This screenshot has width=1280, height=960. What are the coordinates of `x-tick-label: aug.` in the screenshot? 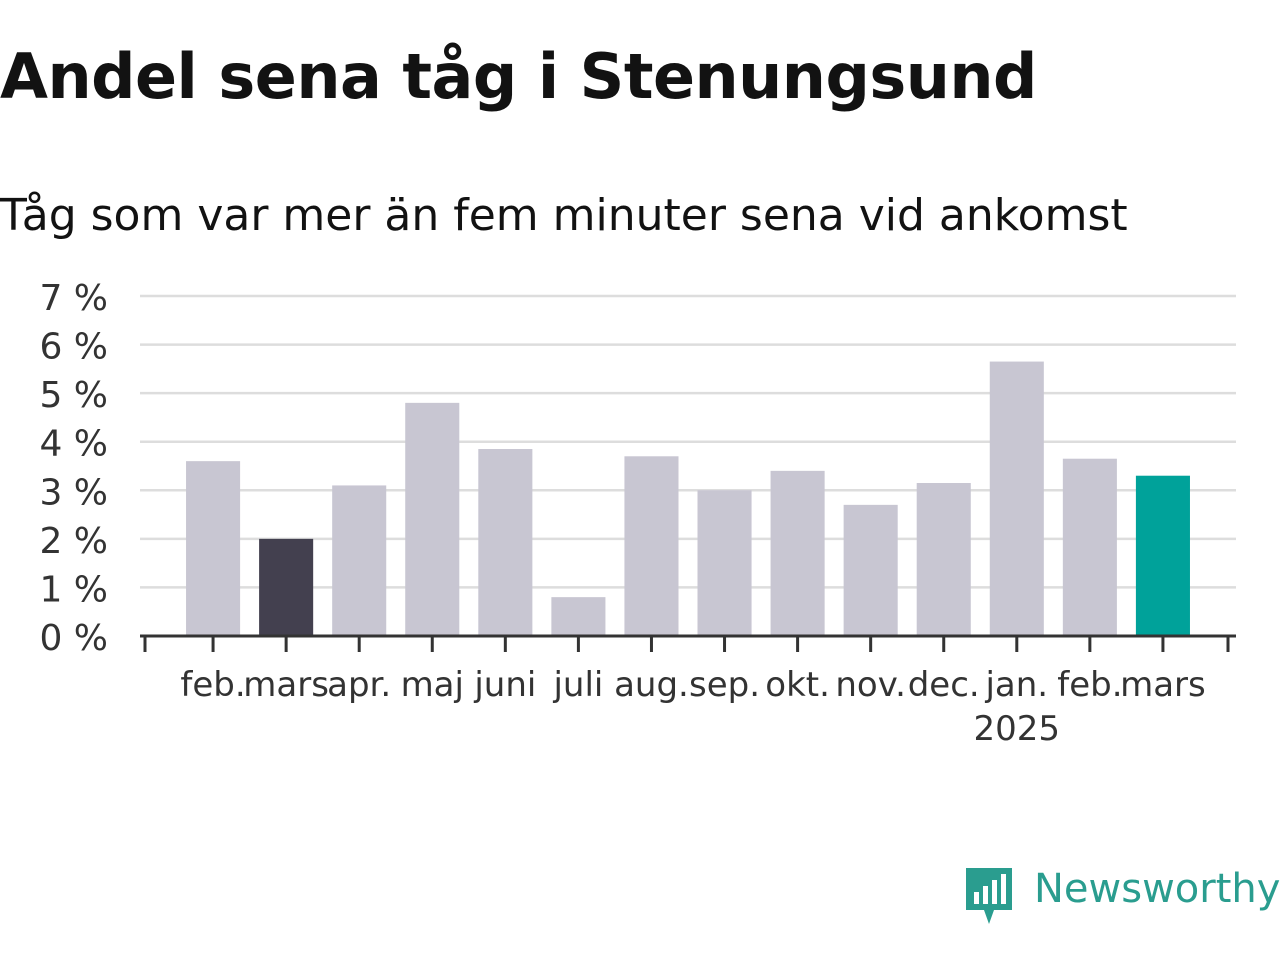 It's located at (651, 685).